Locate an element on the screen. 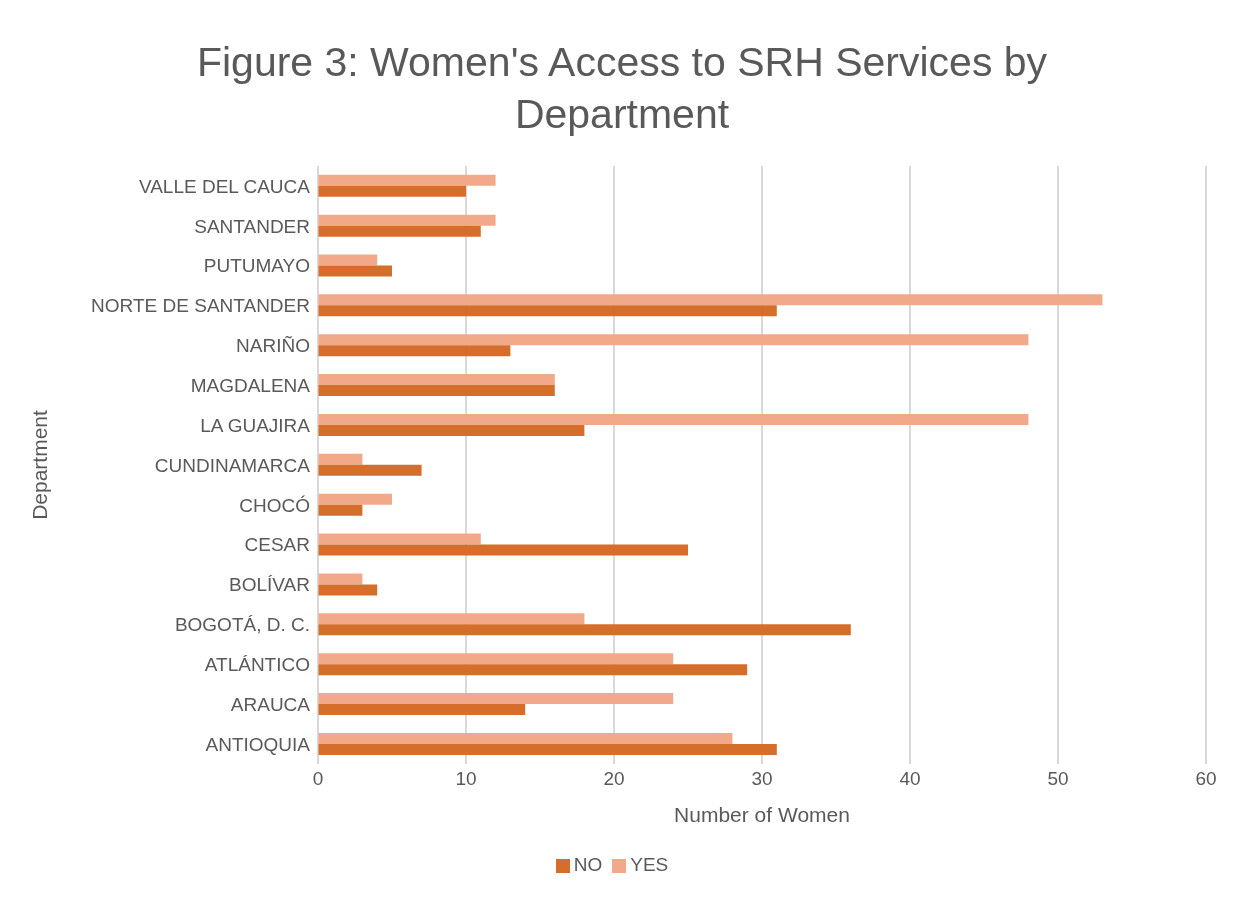 The width and height of the screenshot is (1244, 907). x-tick-label: 10 is located at coordinates (466, 779).